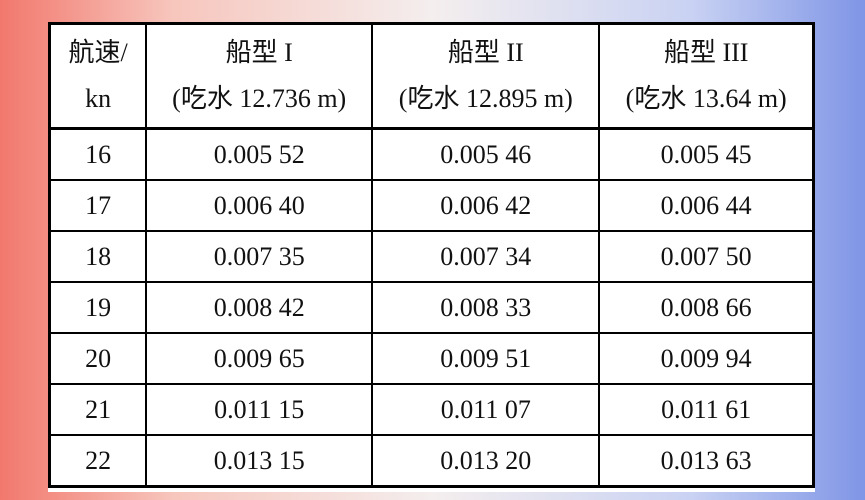 This screenshot has width=865, height=500. I want to click on table-row: 17 0.006 40 0.006 42 0.006 44, so click(431, 205).